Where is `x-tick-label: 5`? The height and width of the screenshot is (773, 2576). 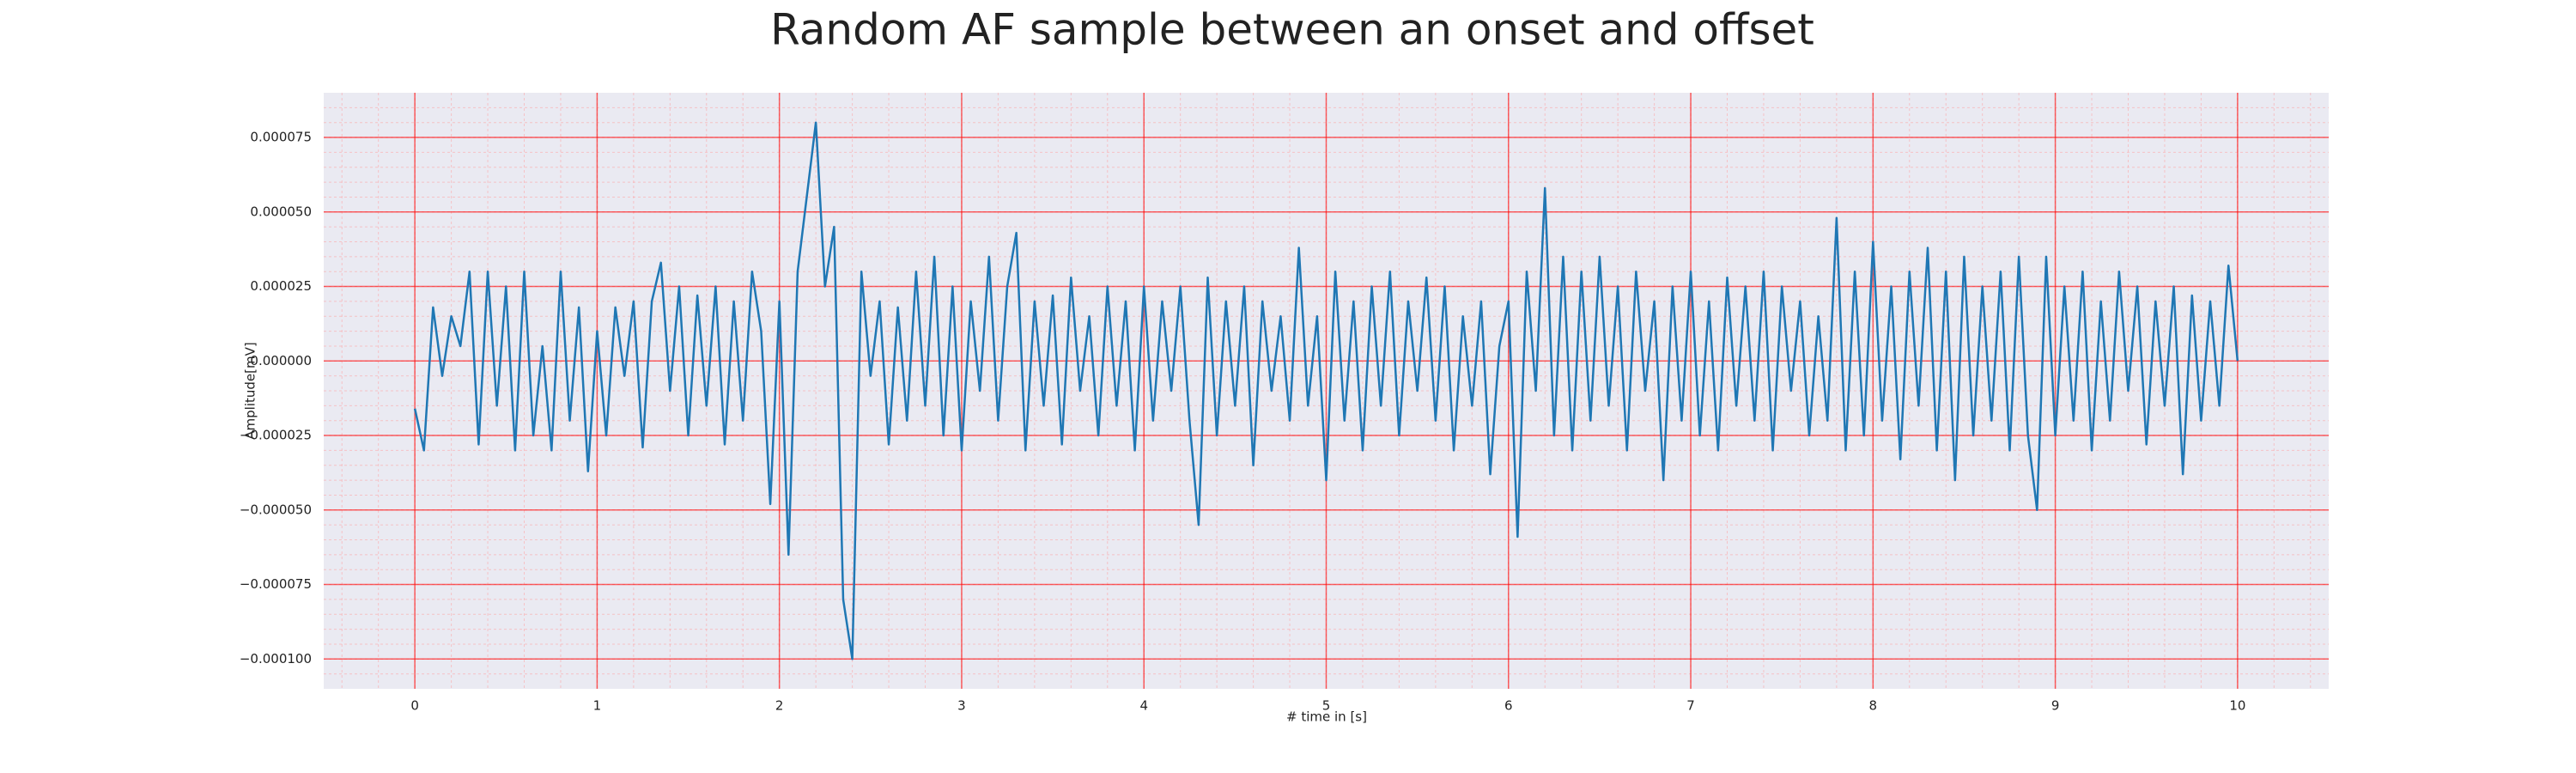
x-tick-label: 5 is located at coordinates (1327, 706).